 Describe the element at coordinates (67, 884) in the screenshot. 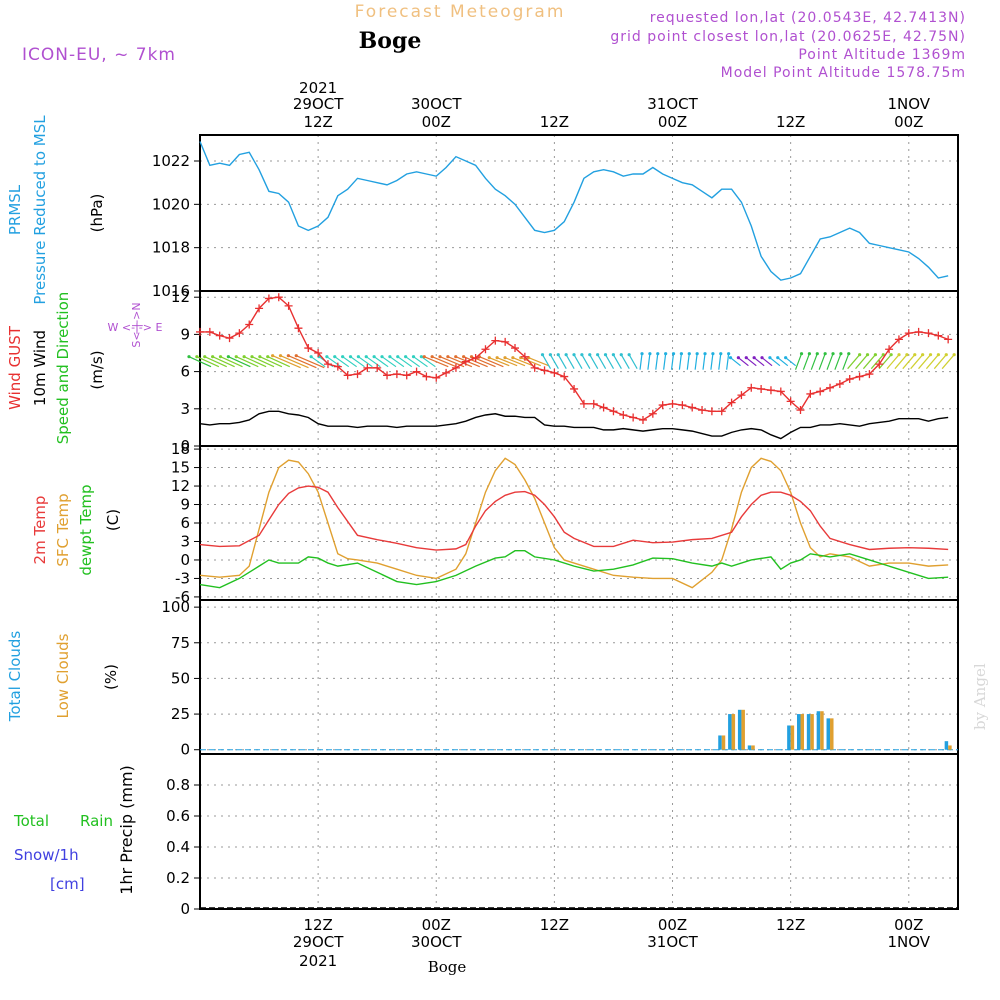

I see `legend-snow-unit: [cm]` at that location.